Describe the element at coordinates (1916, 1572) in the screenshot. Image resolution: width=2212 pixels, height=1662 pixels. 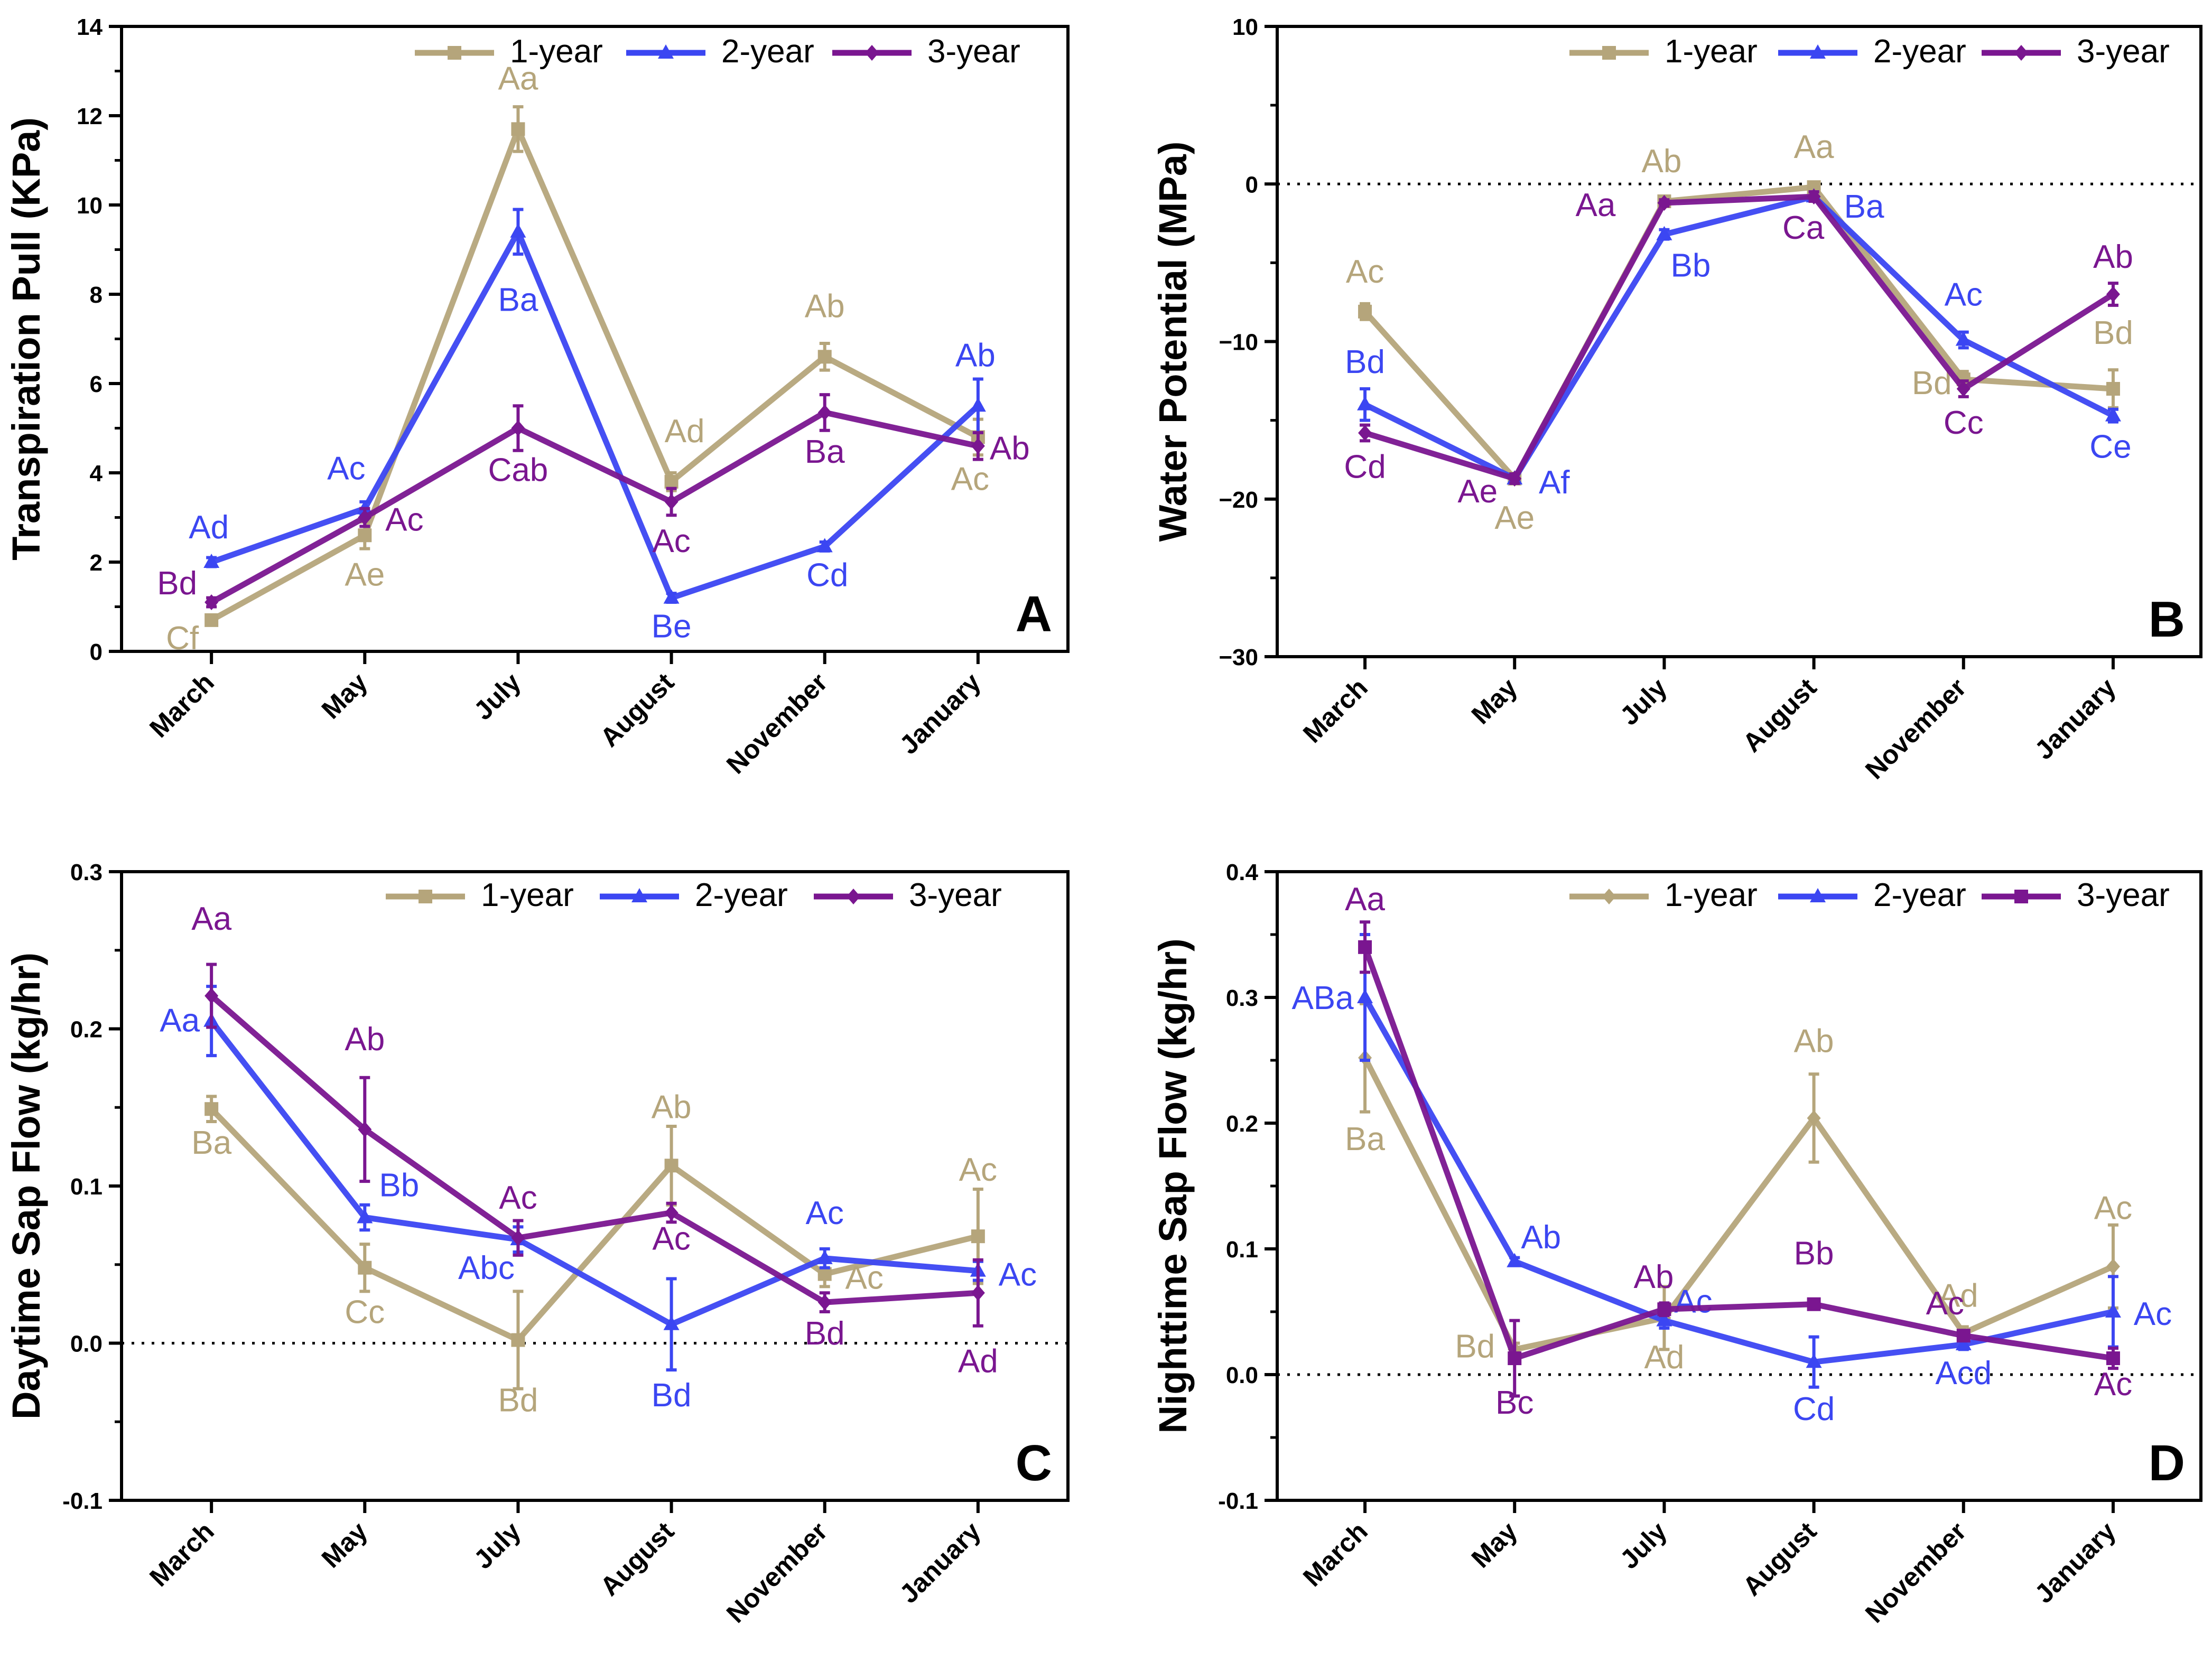
I see `panel-d-x-tick-label: November` at that location.